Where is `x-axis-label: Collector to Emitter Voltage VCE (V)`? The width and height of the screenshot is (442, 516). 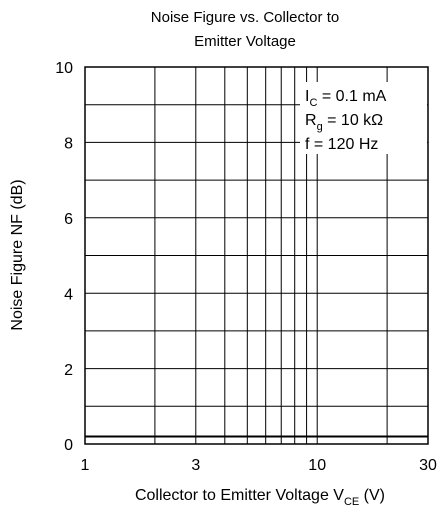
x-axis-label: Collector to Emitter Voltage VCE (V) is located at coordinates (260, 497).